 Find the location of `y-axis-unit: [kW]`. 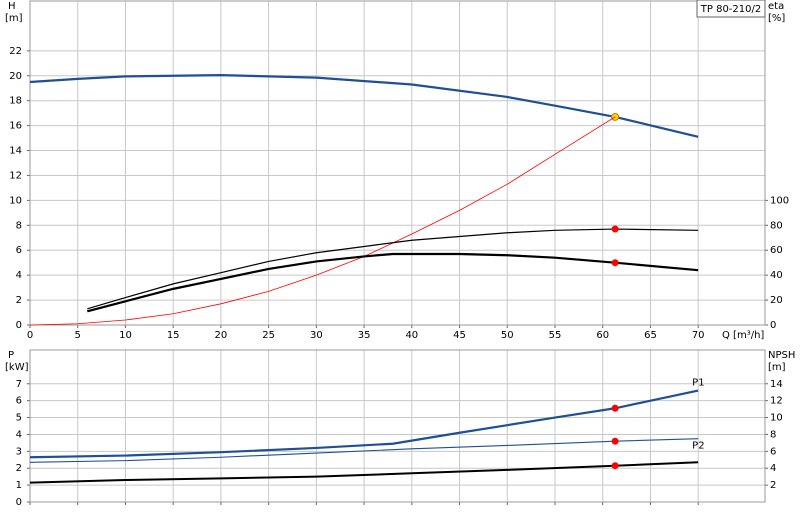

y-axis-unit: [kW] is located at coordinates (17, 367).